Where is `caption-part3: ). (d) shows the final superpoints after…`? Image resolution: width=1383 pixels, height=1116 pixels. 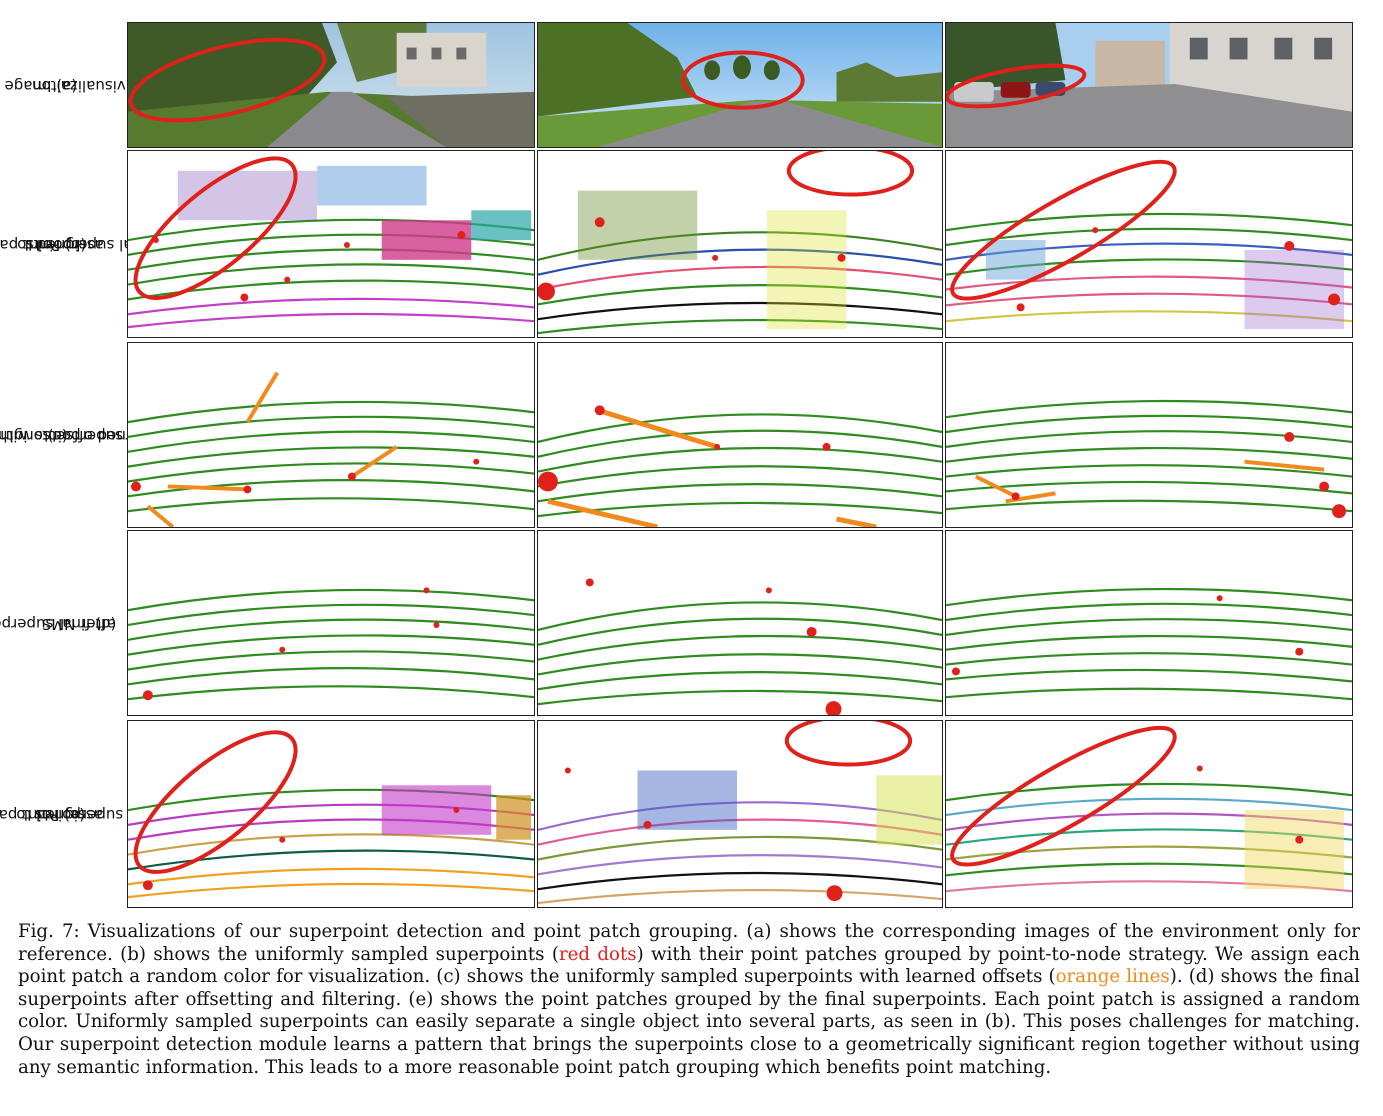 caption-part3: ). (d) shows the final superpoints after… is located at coordinates (689, 1022).